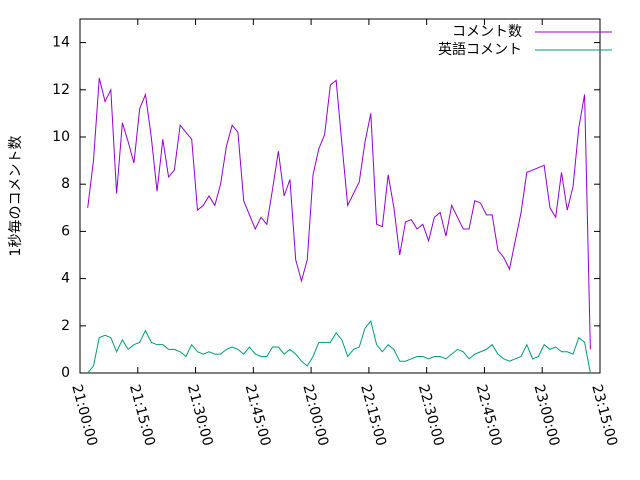 This screenshot has width=640, height=480. Describe the element at coordinates (65, 231) in the screenshot. I see `y-tick-label: 6` at that location.